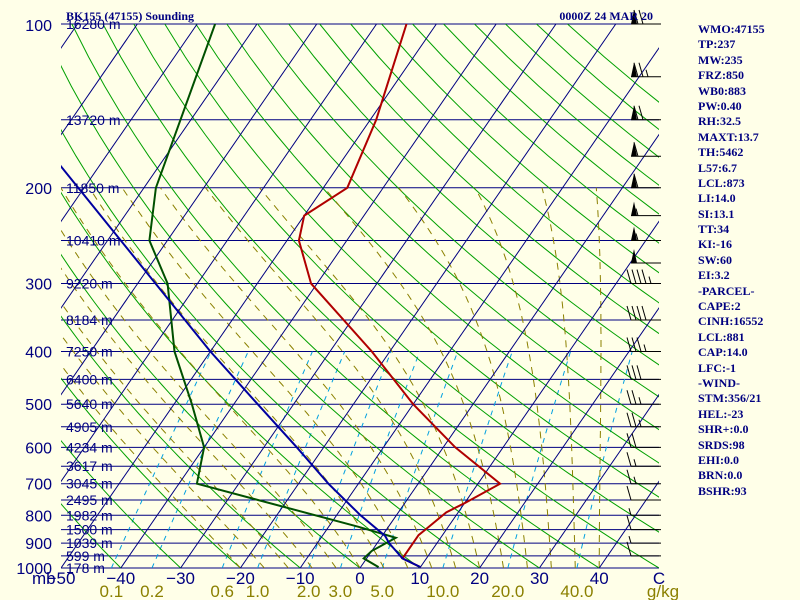  I want to click on mixing-ratio-tick-label: 0.6, so click(222, 591).